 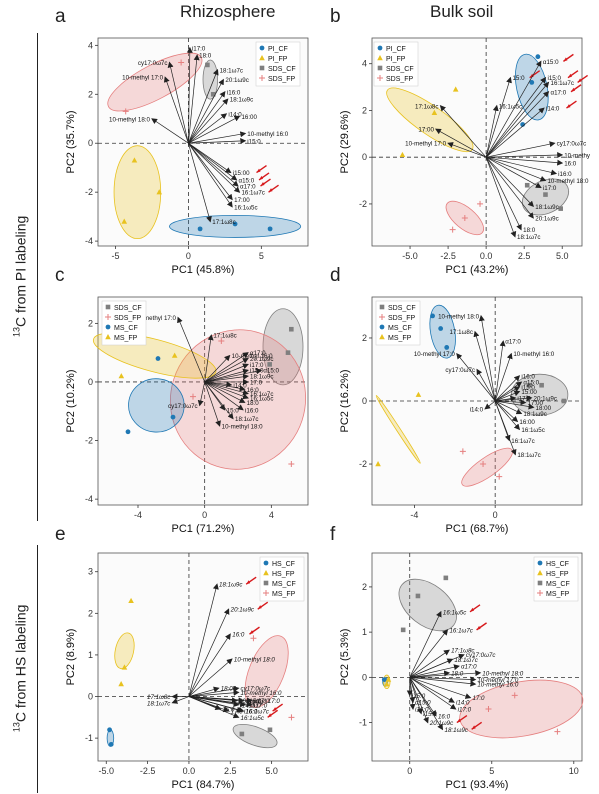 I want to click on x-axis-label: PC1 (93.4%), so click(x=477, y=785).